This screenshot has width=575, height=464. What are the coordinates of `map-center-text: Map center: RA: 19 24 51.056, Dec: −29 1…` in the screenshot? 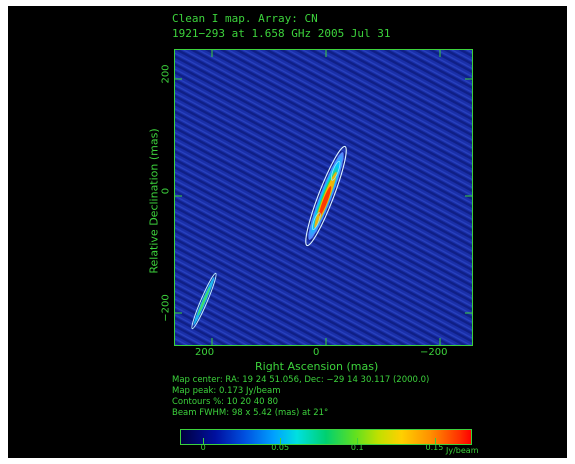 It's located at (301, 380).